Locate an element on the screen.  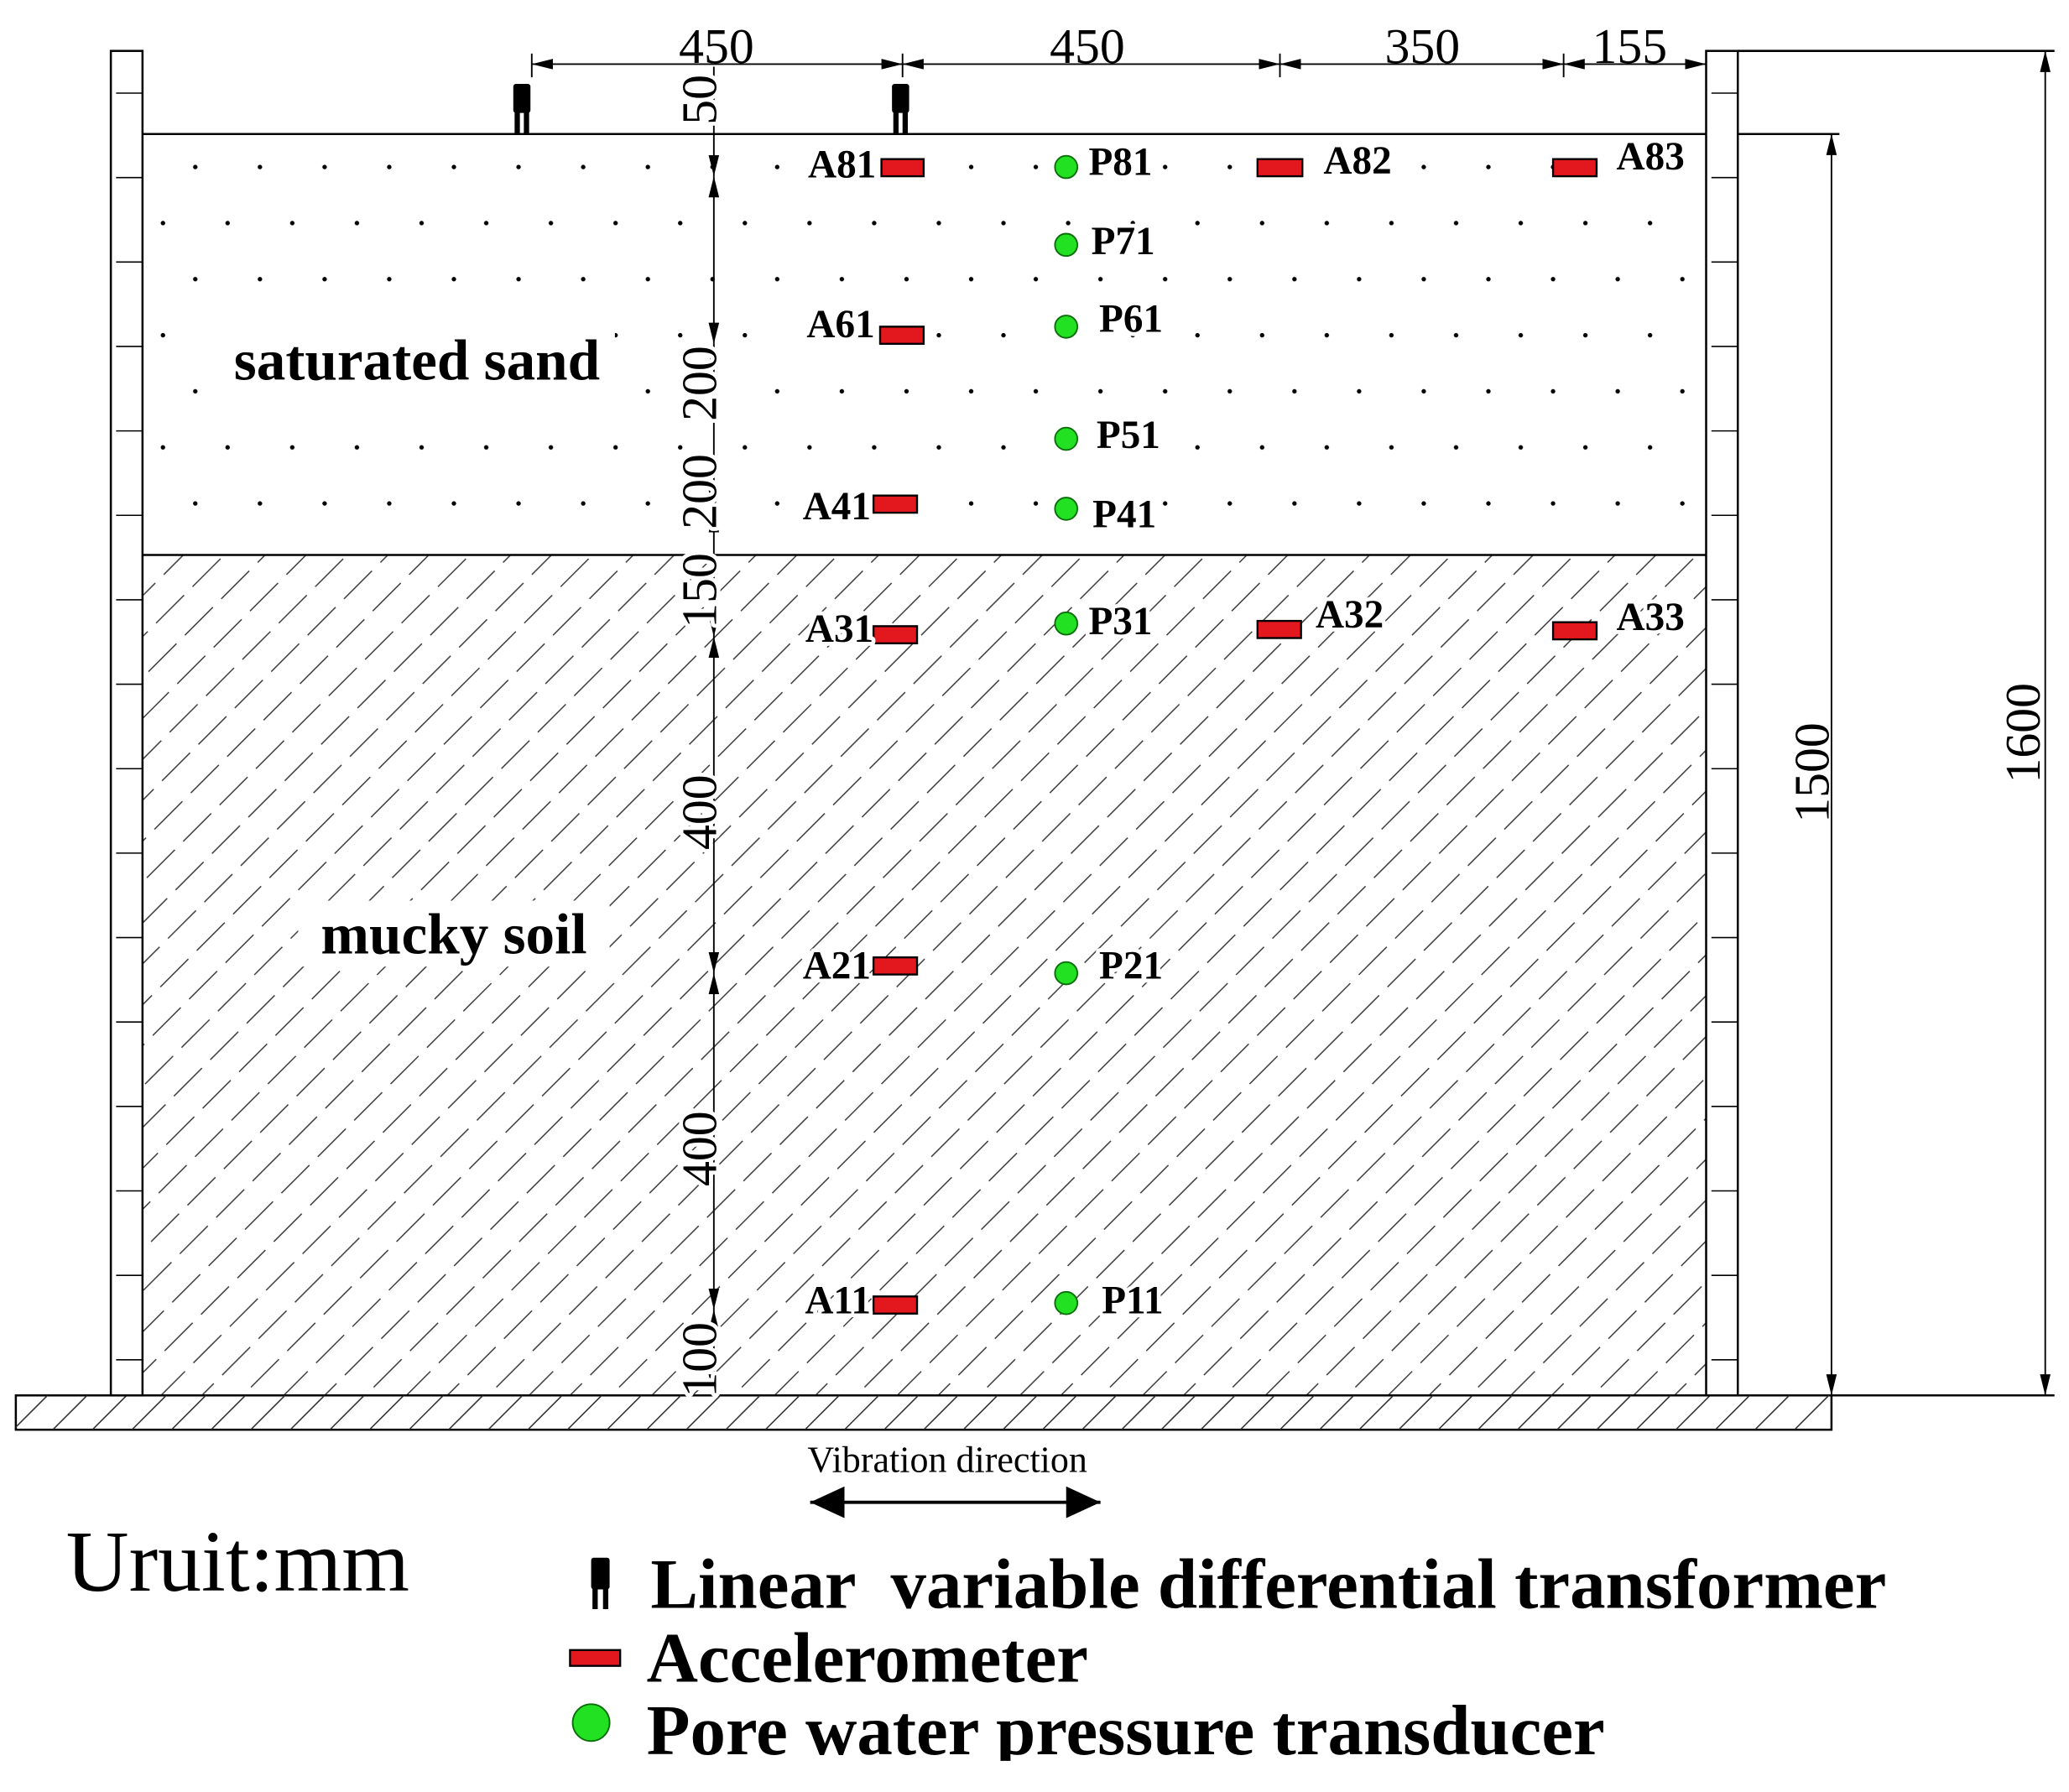
dim-label-depth: 50 is located at coordinates (699, 100).